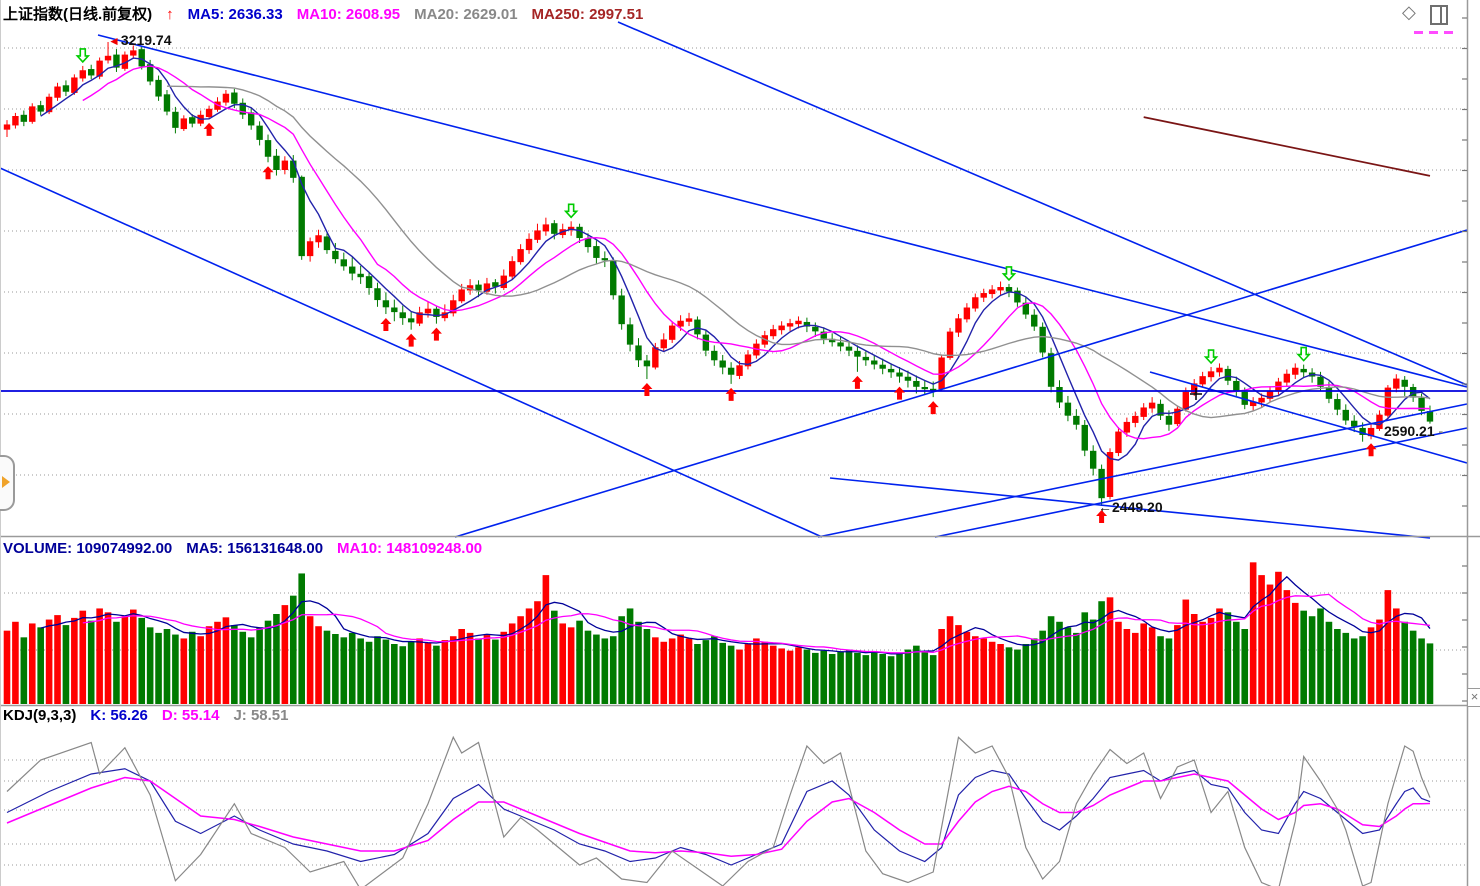  I want to click on volume-ma5-value: MA5: 156131648.00, so click(255, 548).